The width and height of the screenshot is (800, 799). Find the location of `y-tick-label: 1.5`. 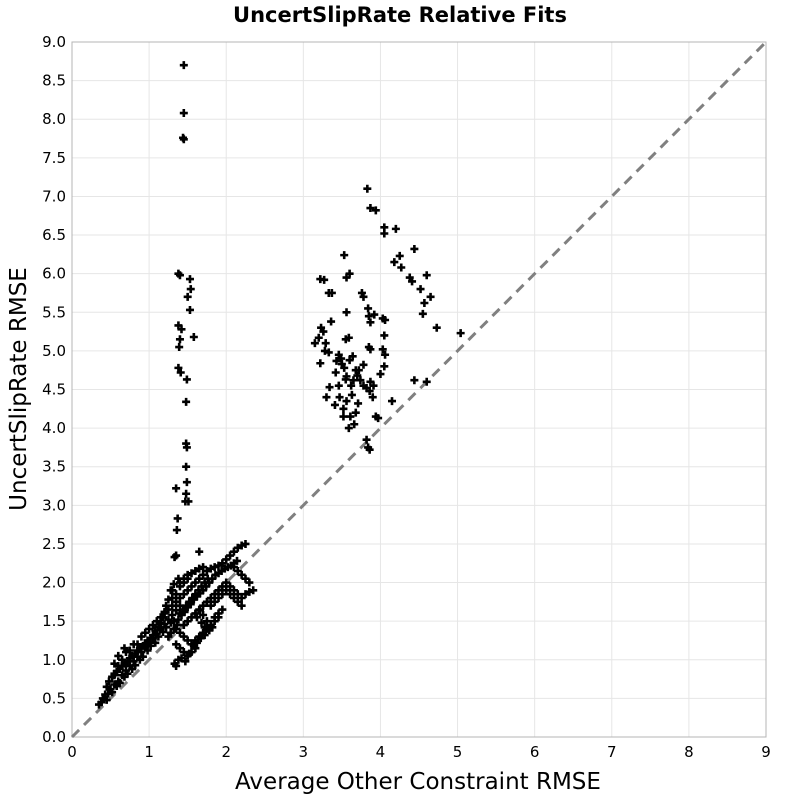

y-tick-label: 1.5 is located at coordinates (54, 621).